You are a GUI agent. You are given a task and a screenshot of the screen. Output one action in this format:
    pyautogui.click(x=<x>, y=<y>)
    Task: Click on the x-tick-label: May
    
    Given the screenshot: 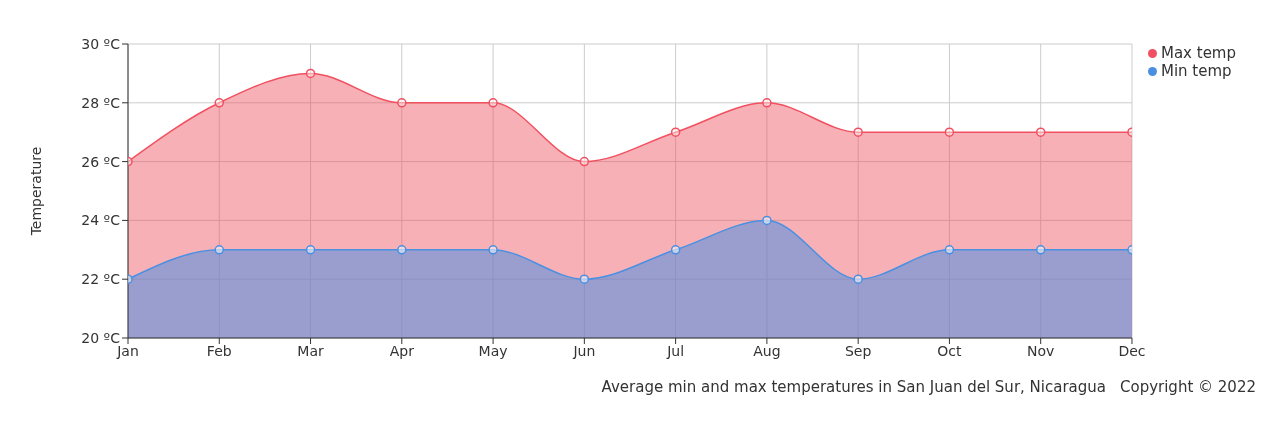 What is the action you would take?
    pyautogui.click(x=493, y=350)
    